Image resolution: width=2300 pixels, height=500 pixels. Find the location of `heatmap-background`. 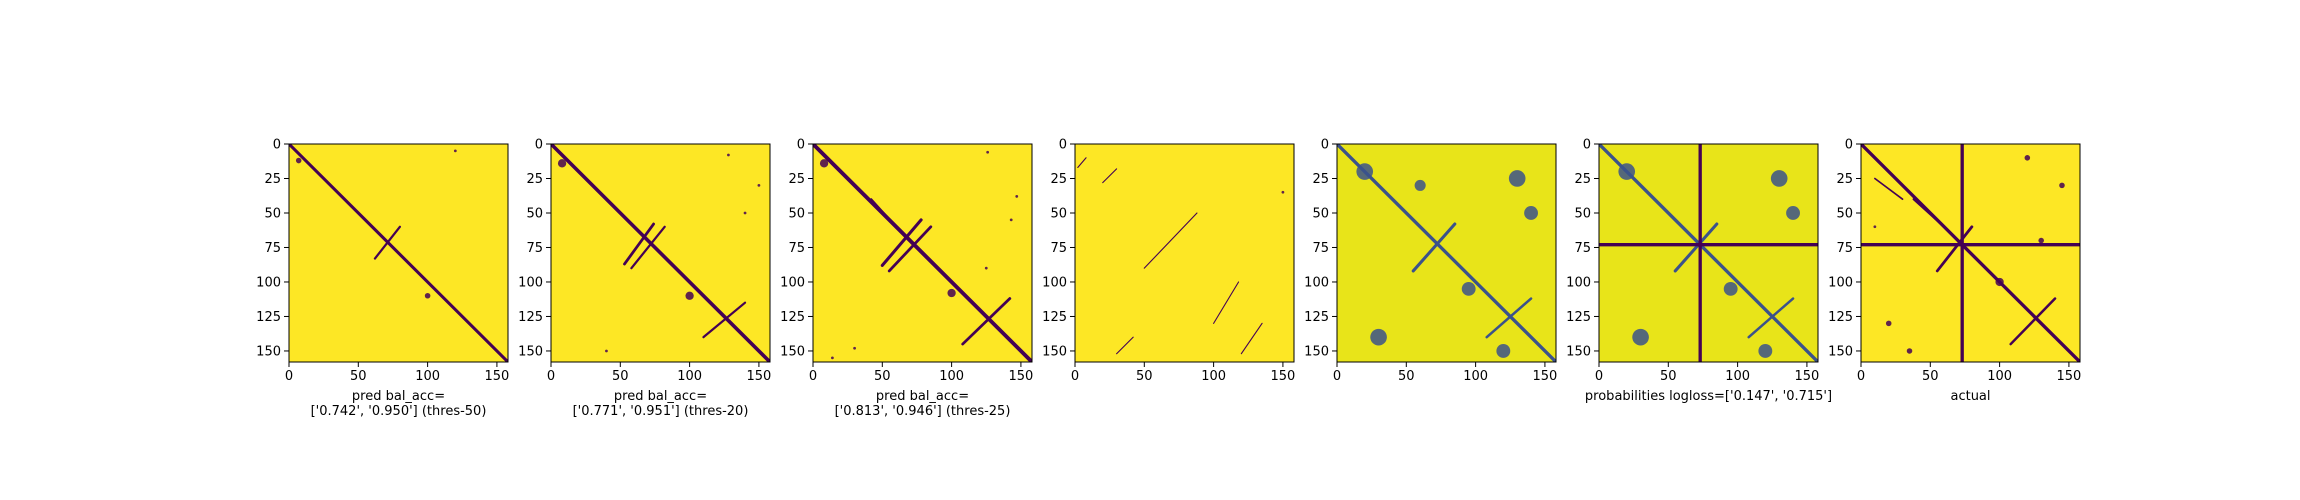

heatmap-background is located at coordinates (1184, 253).